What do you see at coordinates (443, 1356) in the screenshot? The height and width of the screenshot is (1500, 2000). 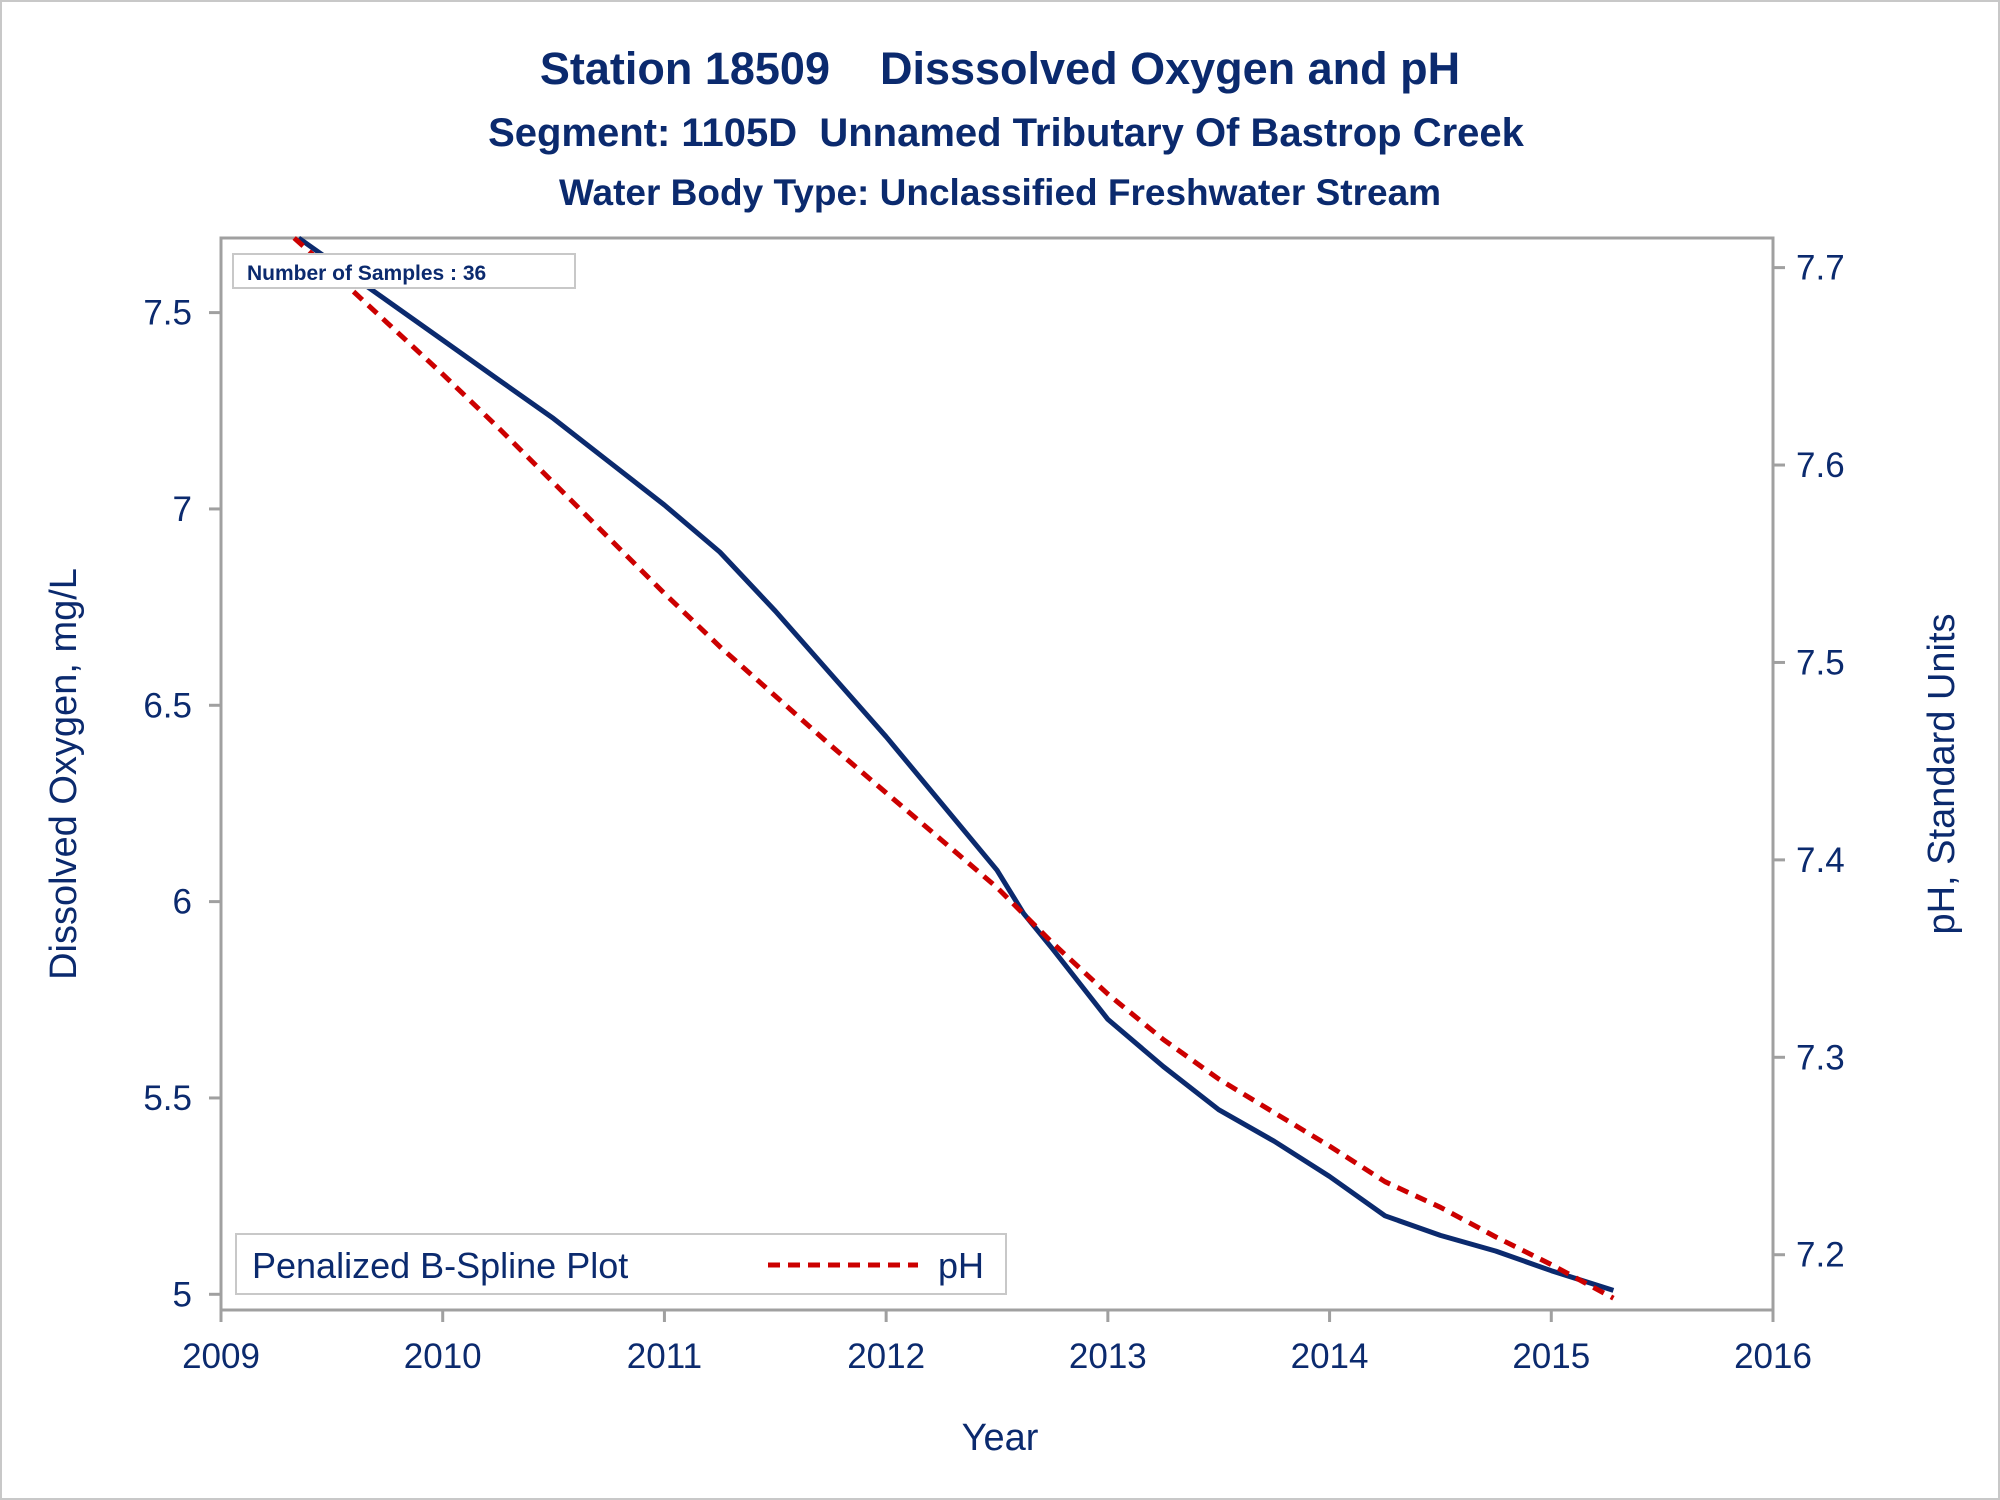 I see `x-tick-label: 2010` at bounding box center [443, 1356].